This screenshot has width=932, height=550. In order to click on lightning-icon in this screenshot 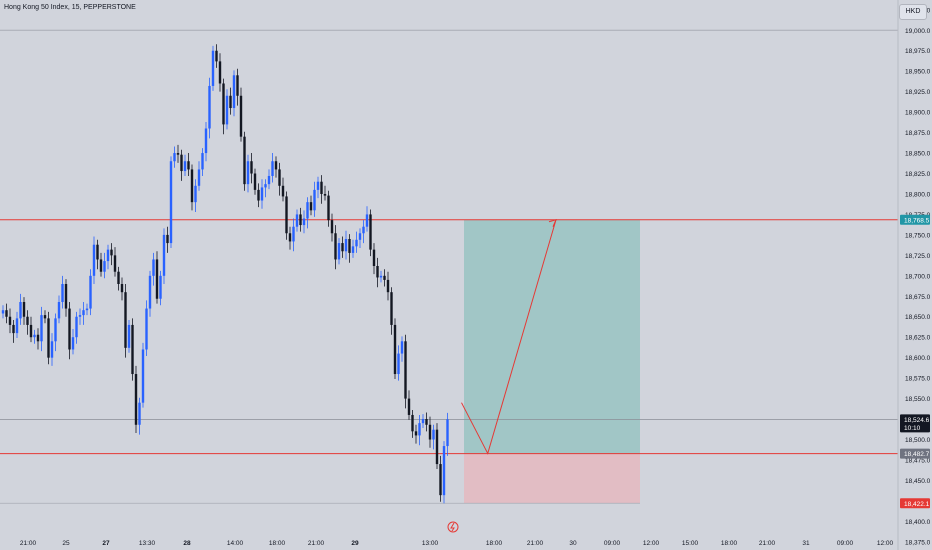, I will do `click(453, 527)`.